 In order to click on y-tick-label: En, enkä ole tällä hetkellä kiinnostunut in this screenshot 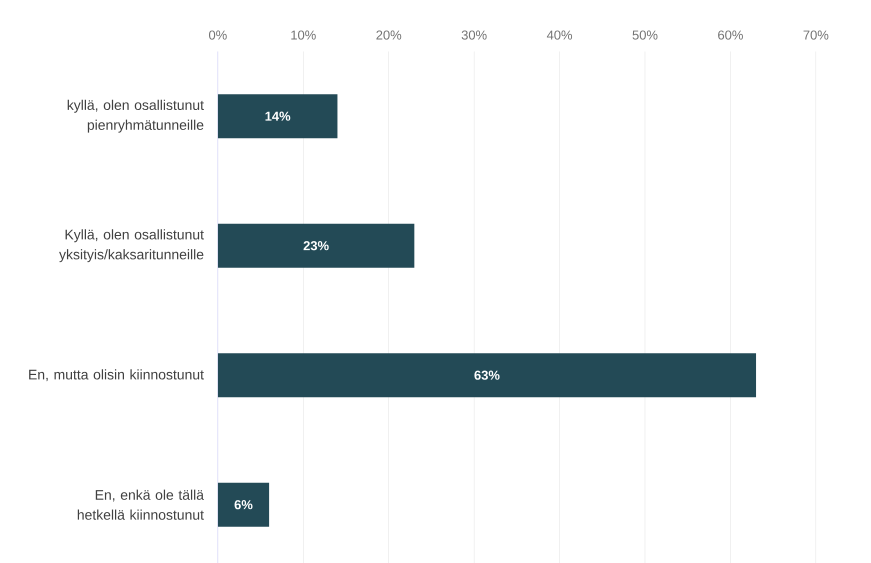, I will do `click(141, 505)`.